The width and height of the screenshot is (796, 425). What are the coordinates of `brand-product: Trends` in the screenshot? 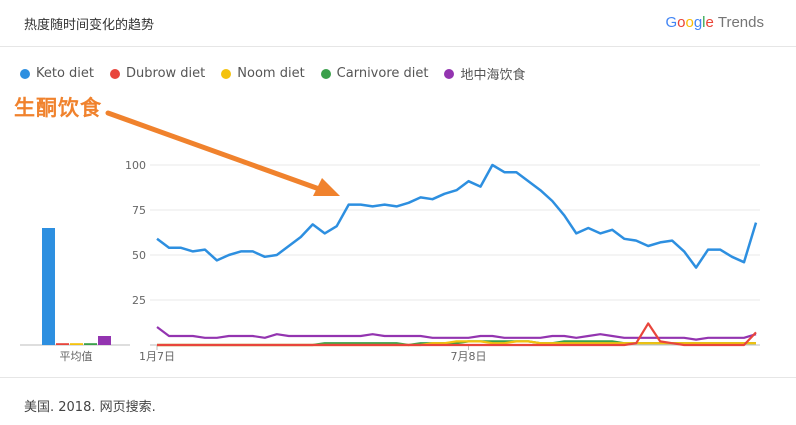 It's located at (740, 22).